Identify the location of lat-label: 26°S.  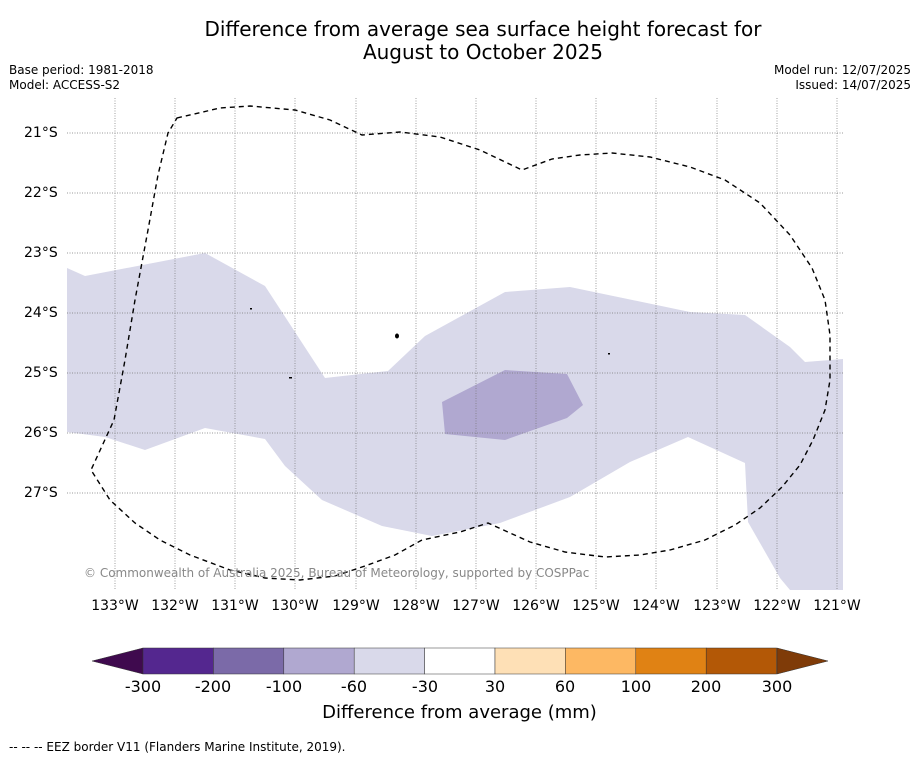
(41, 433).